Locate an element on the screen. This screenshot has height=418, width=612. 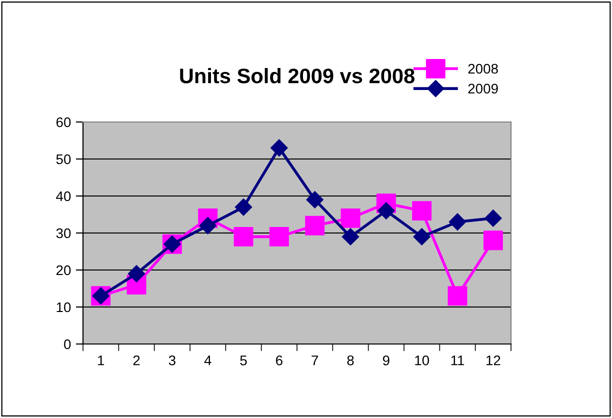
chart-title: Units Sold 2009 vs 2008 is located at coordinates (297, 76).